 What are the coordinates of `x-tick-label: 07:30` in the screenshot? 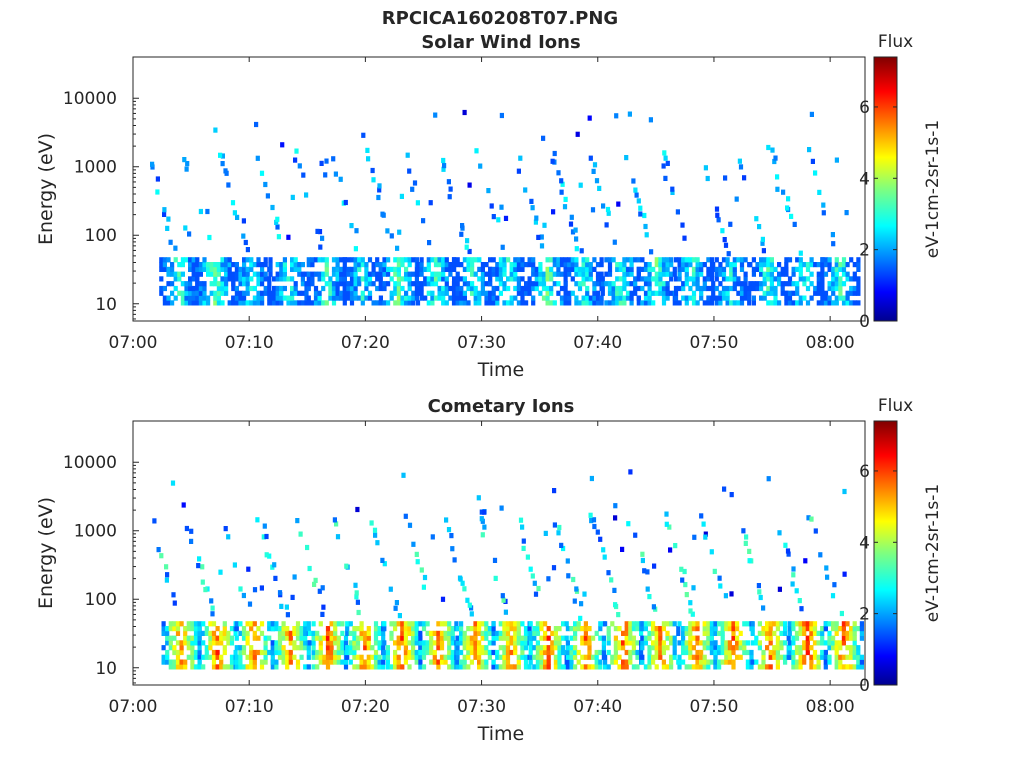 It's located at (481, 707).